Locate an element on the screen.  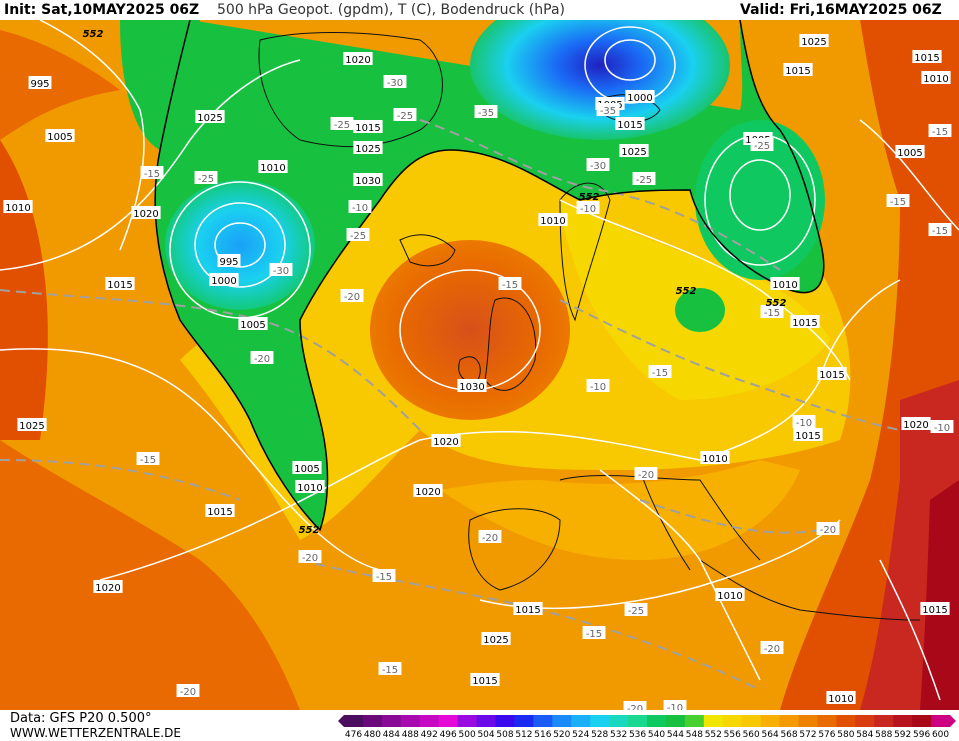
pressure-label: 995 is located at coordinates (228, 262).